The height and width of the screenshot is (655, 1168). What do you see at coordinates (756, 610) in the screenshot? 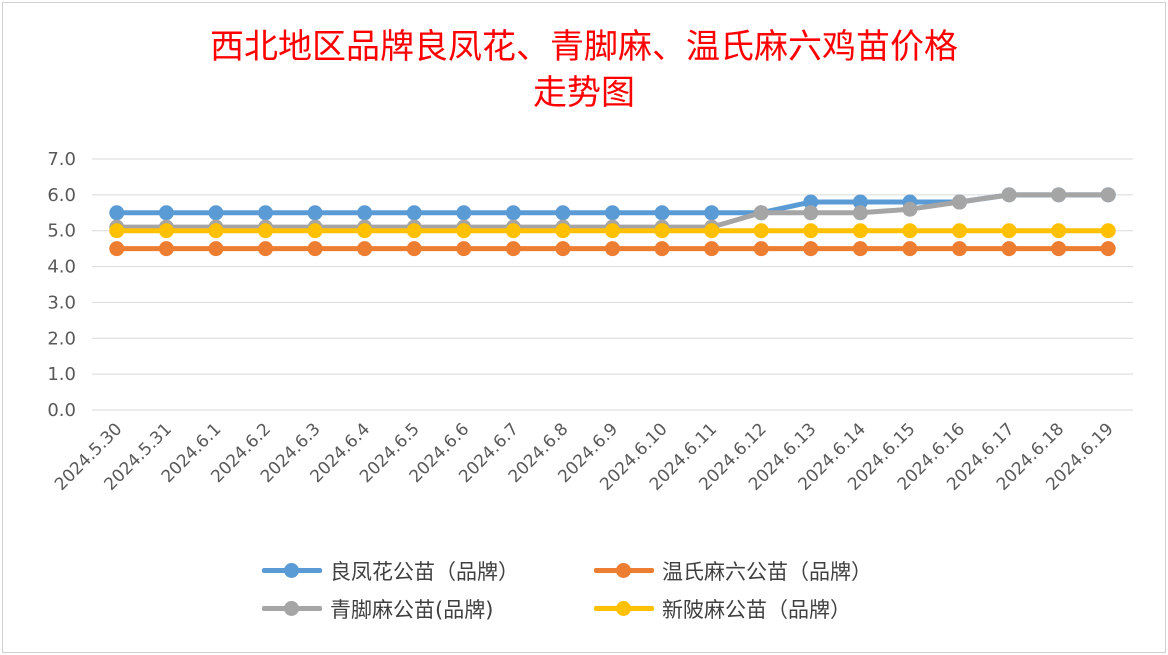
I see `legend-label: 新陂麻公苗（品牌）` at bounding box center [756, 610].